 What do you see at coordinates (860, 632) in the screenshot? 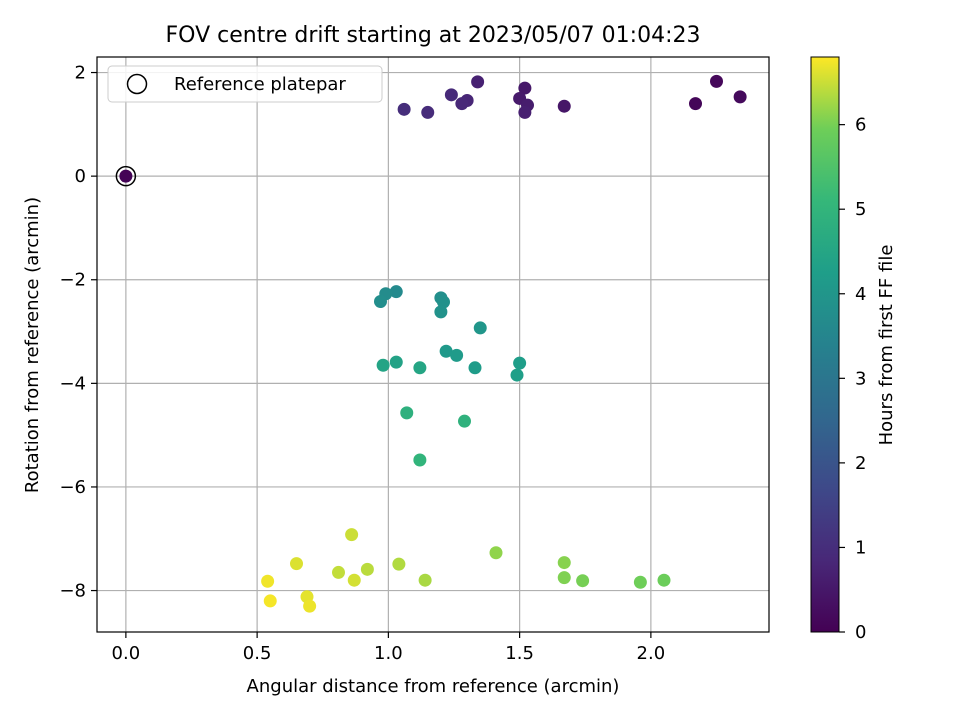
I see `colorbar-tick-label: 0` at bounding box center [860, 632].